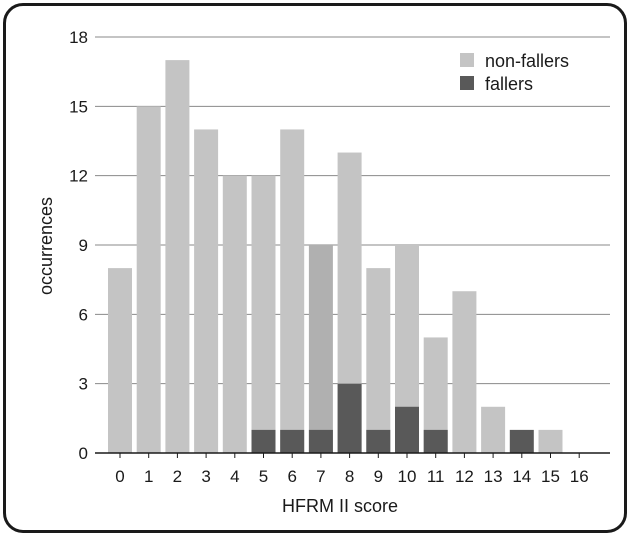 This screenshot has width=634, height=533. What do you see at coordinates (514, 72) in the screenshot?
I see `legend: non-fallers fallers` at bounding box center [514, 72].